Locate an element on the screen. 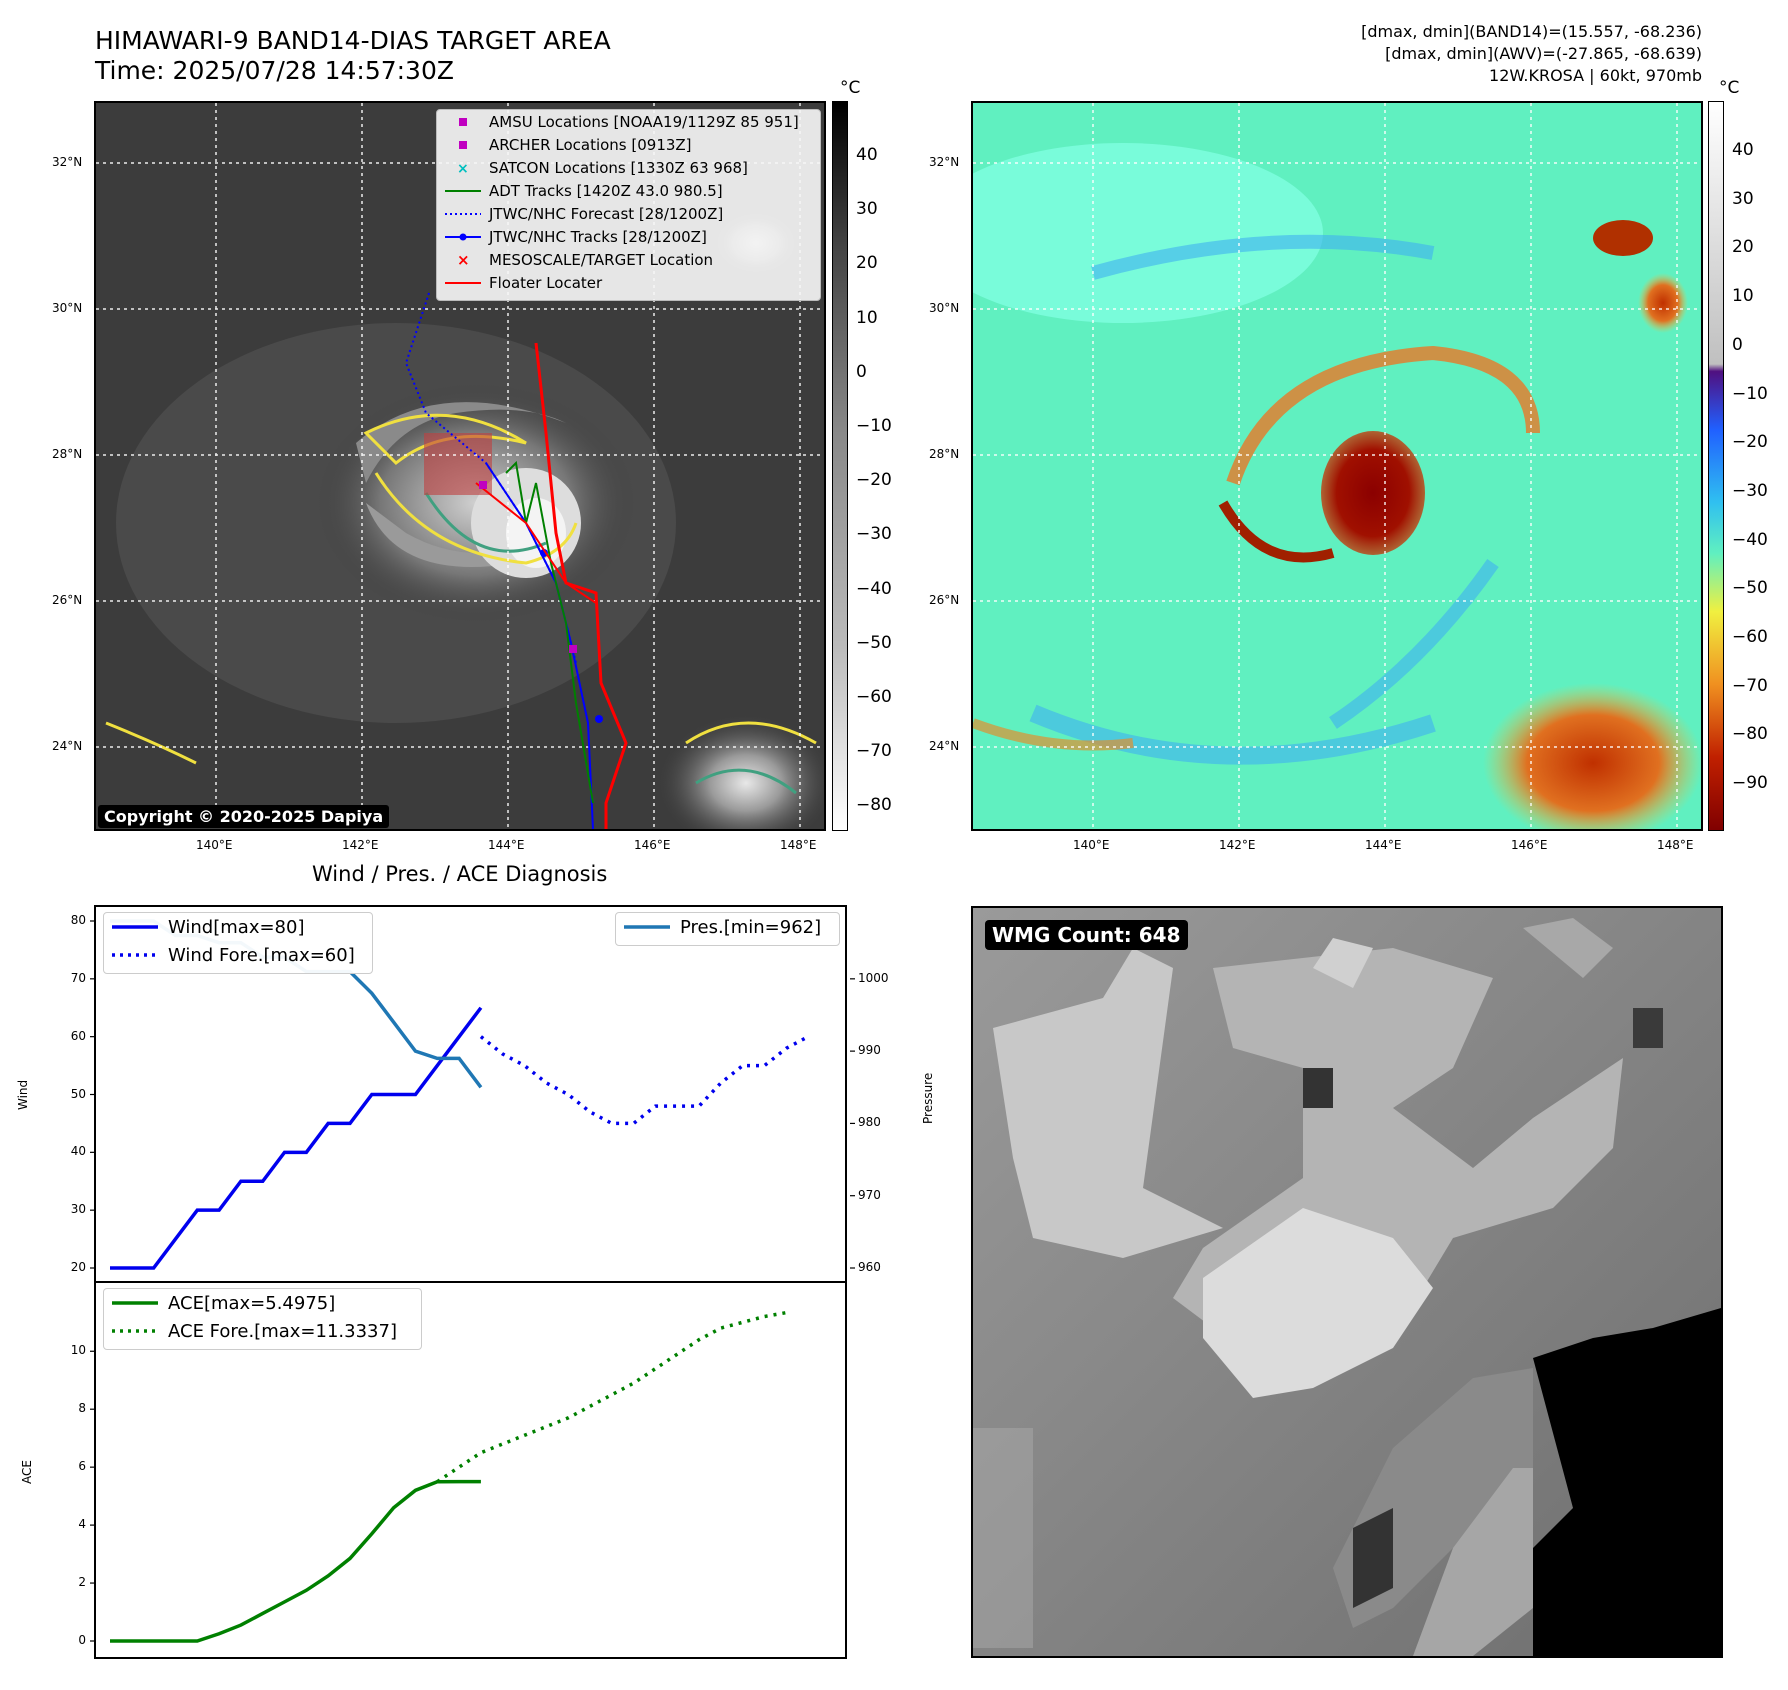 Image resolution: width=1788 pixels, height=1690 pixels. legend-label: ADT Tracks [1420Z 43.0 980.5] is located at coordinates (606, 190).